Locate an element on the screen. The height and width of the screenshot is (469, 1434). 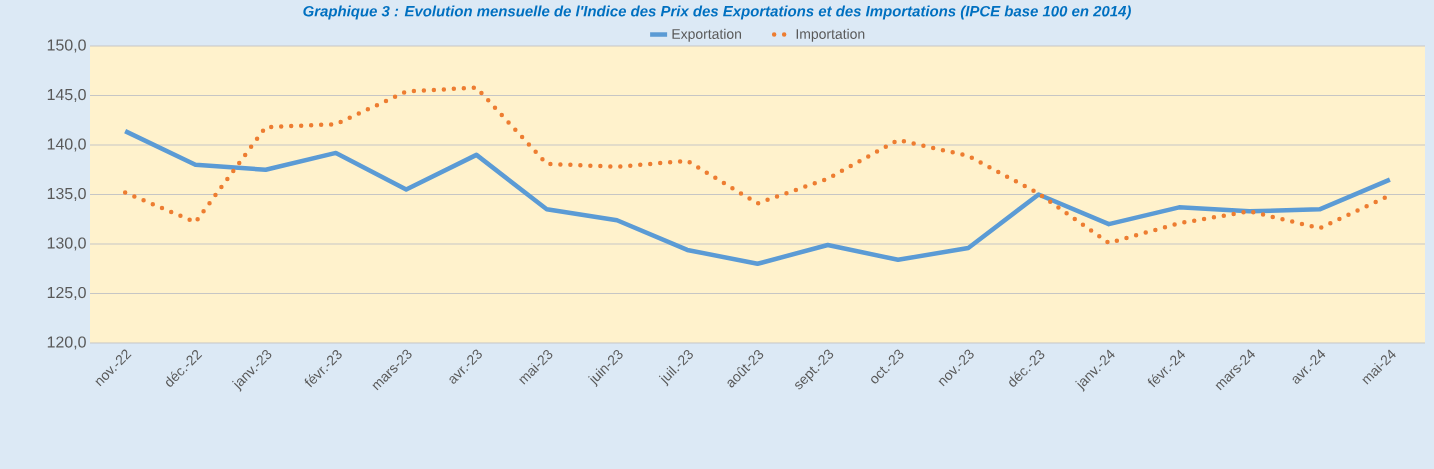
y-tick-label: 130,0 is located at coordinates (66, 244).